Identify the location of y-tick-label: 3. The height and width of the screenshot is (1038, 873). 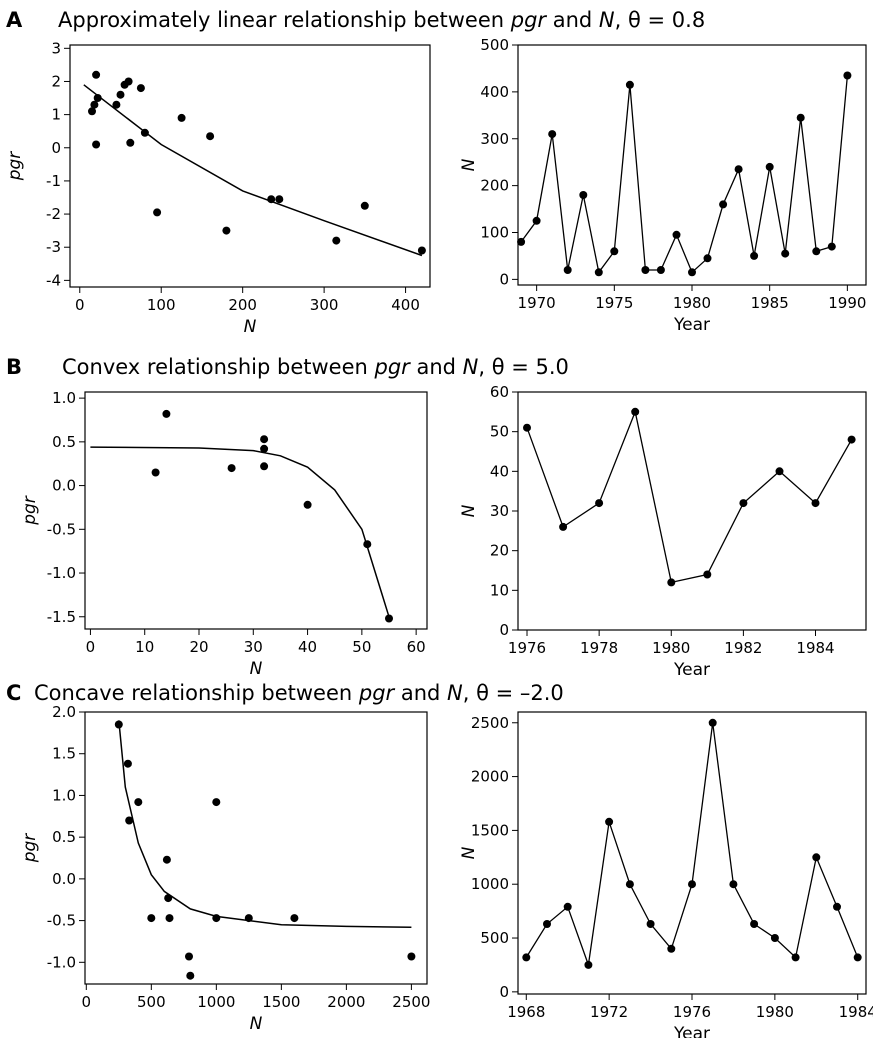
(56, 48).